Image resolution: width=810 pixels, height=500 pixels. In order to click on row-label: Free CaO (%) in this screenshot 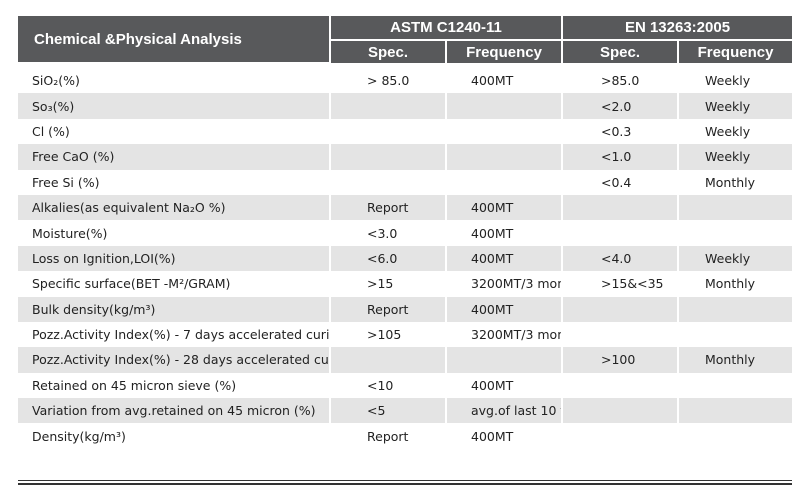, I will do `click(174, 157)`.